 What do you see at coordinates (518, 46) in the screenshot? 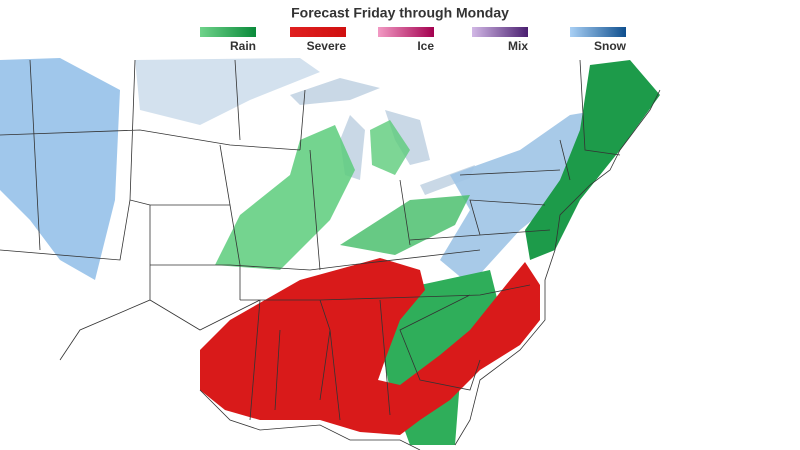
I see `legend-label: Mix` at bounding box center [518, 46].